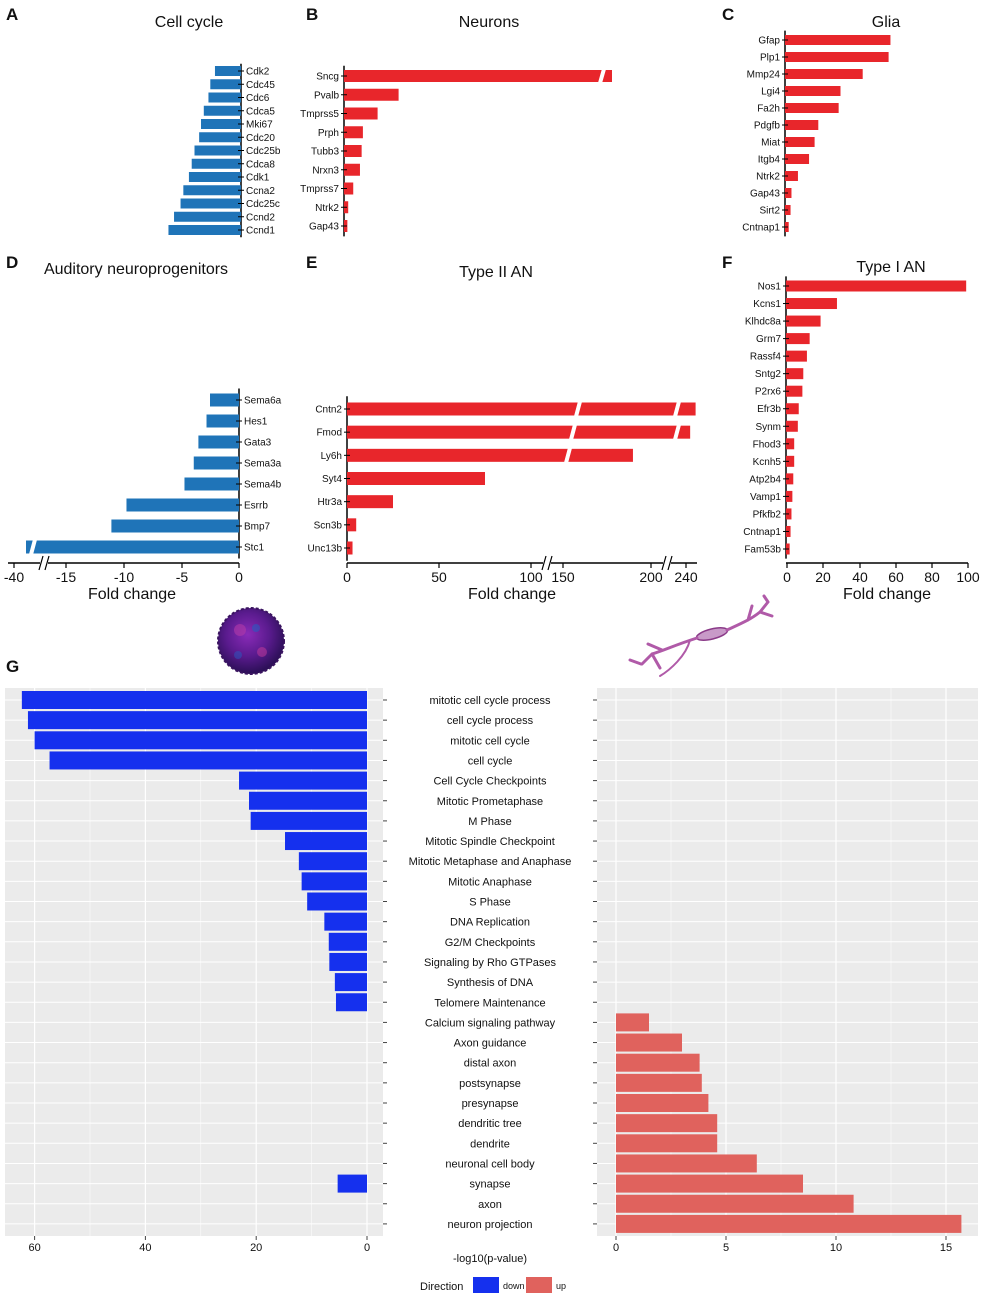 The width and height of the screenshot is (984, 1300). I want to click on category-label-miat: Miat, so click(770, 143).